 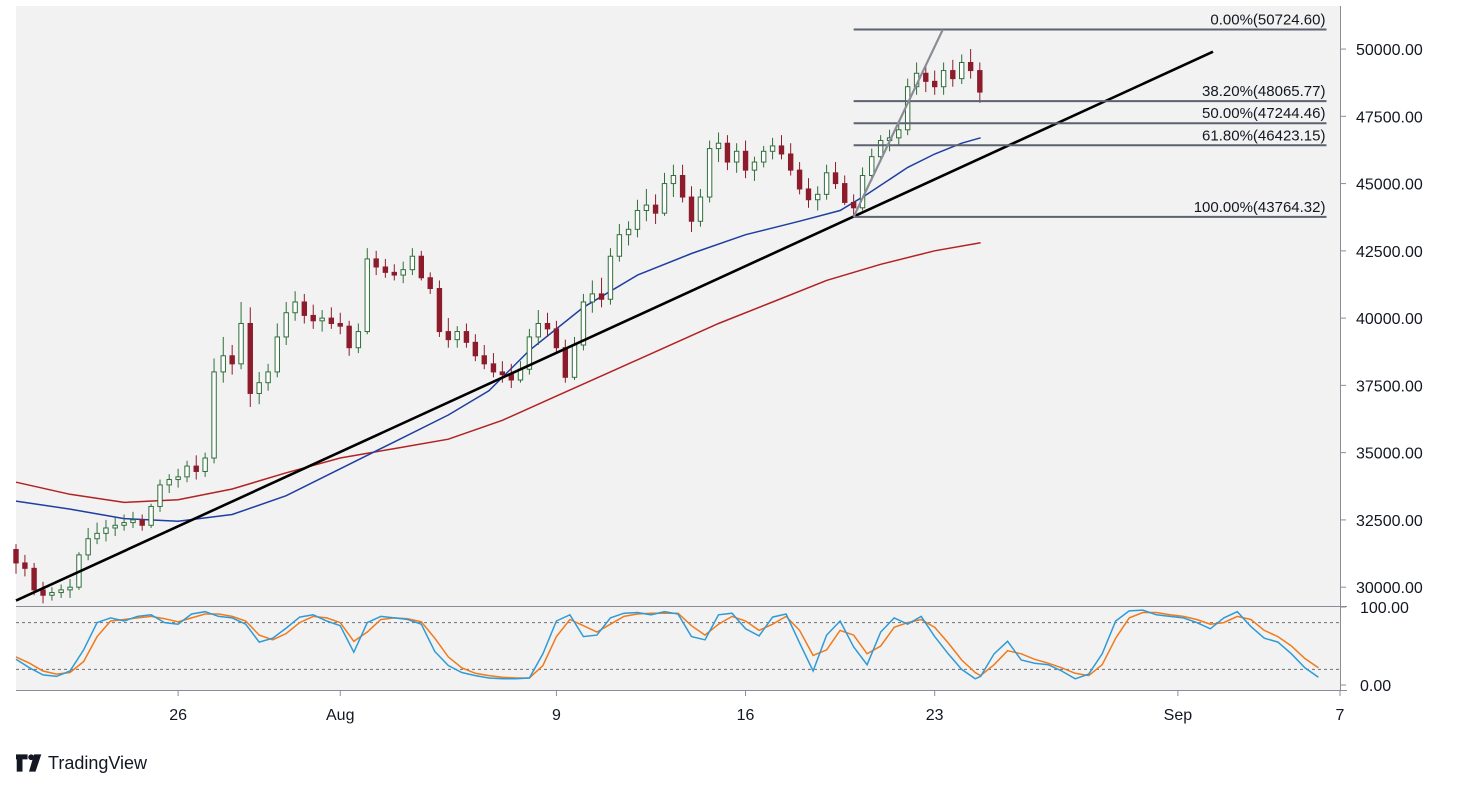 I want to click on price-tick-label: 37500.00, so click(x=1389, y=386).